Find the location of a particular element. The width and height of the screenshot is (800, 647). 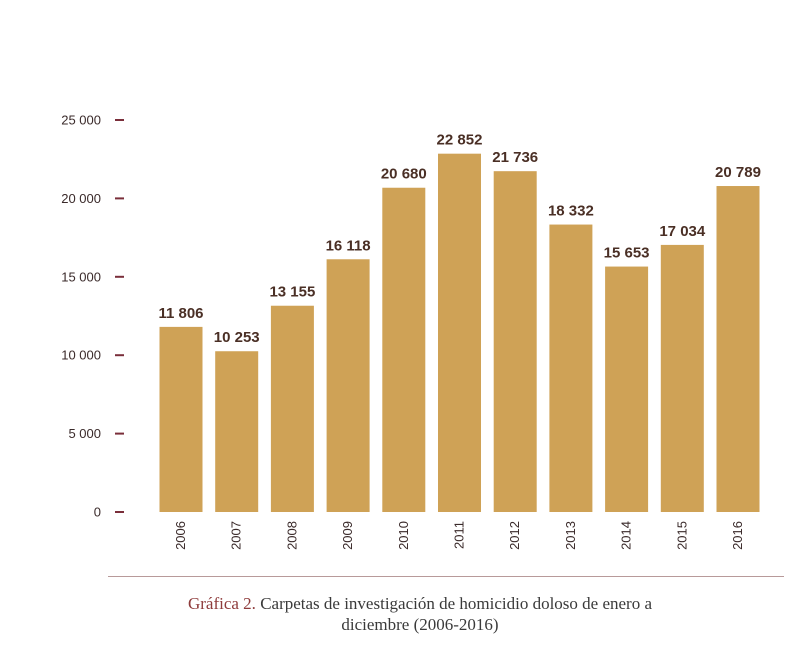

y-tick-label: 10 000 is located at coordinates (81, 355).